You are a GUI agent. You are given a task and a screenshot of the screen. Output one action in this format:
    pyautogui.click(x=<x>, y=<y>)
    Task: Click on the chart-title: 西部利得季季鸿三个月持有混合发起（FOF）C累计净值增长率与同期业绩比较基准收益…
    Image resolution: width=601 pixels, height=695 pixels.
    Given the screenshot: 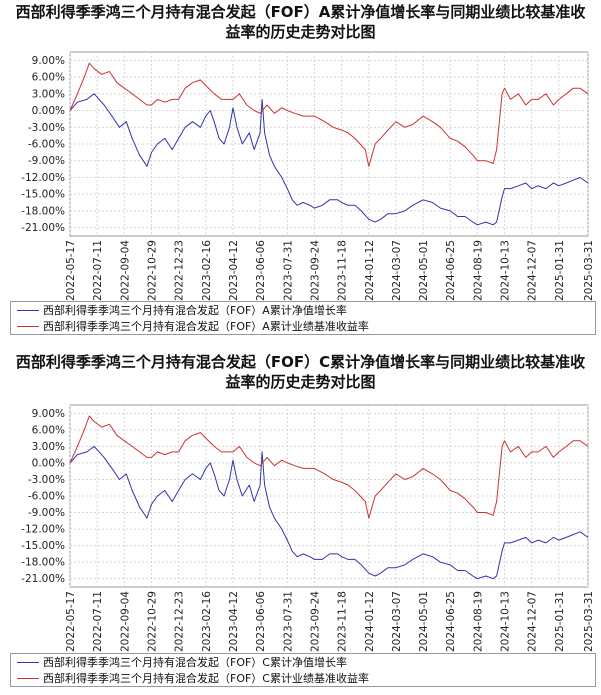 What is the action you would take?
    pyautogui.click(x=300, y=372)
    